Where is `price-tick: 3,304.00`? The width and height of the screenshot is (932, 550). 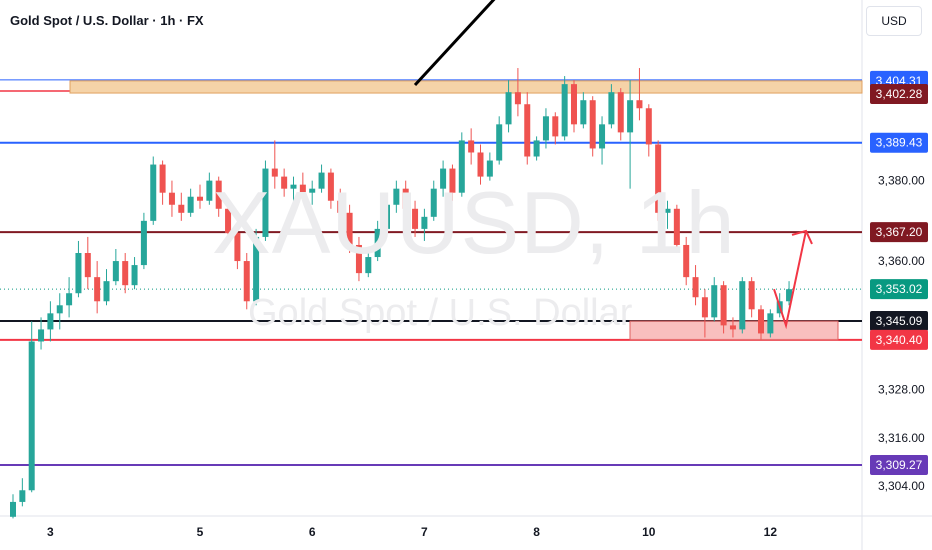 price-tick: 3,304.00 is located at coordinates (901, 486).